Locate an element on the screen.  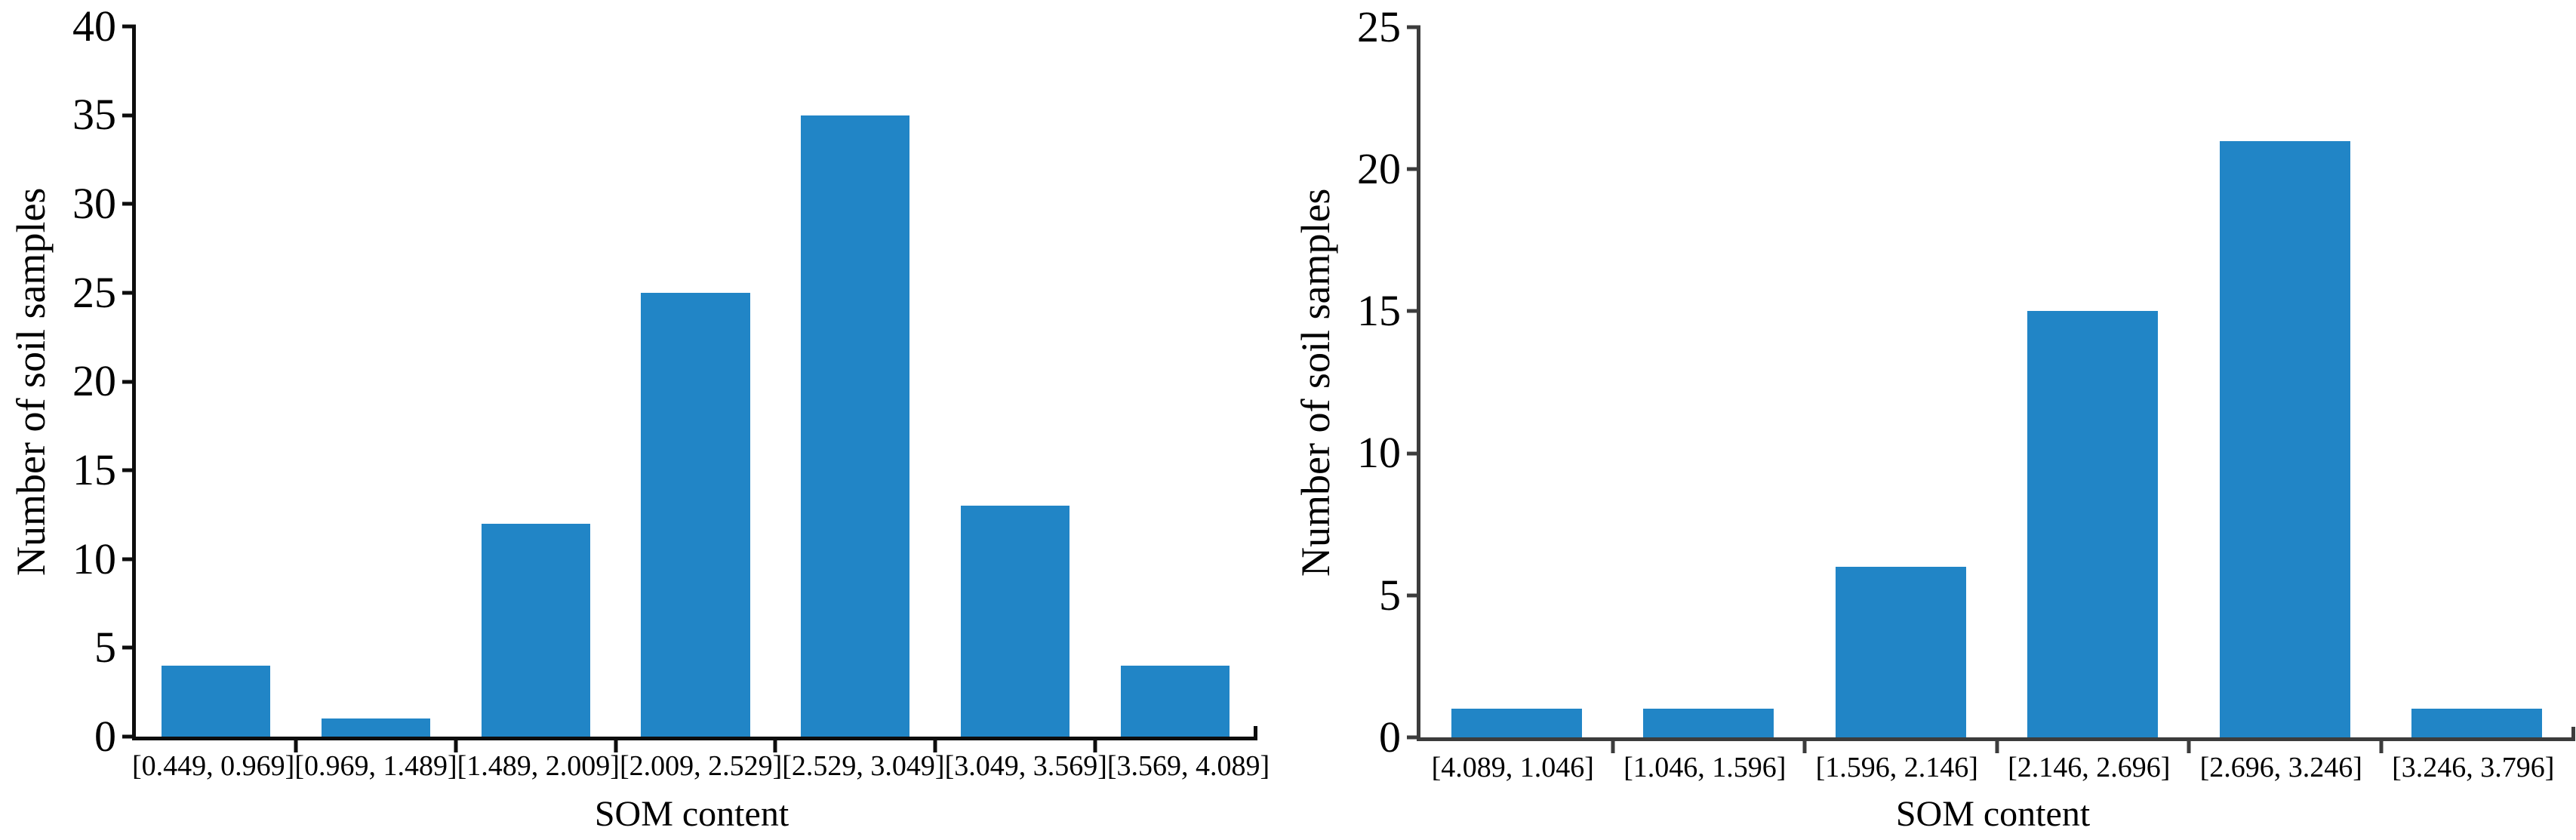
y-tick-label: 30 is located at coordinates (94, 204).